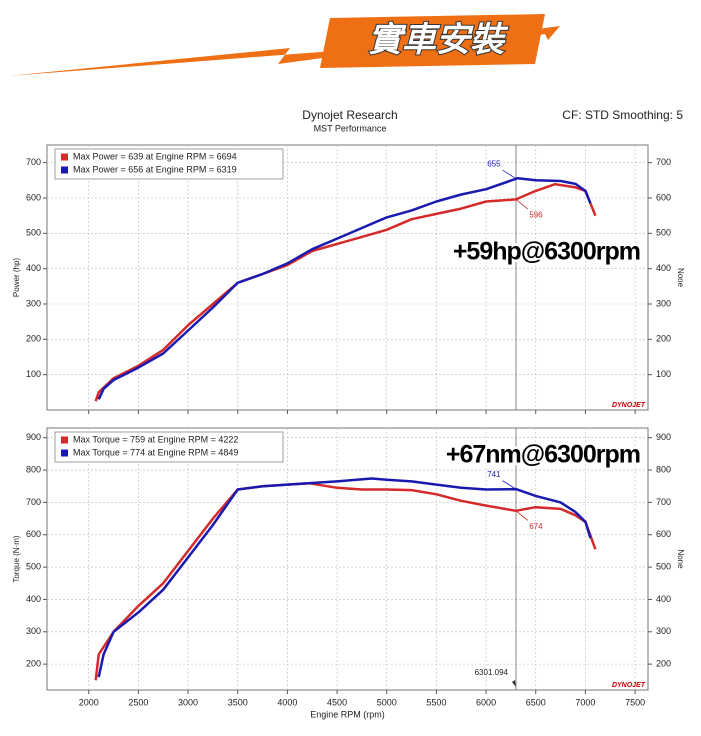 This screenshot has width=701, height=736. I want to click on y-tick-label: 800, so click(33, 469).